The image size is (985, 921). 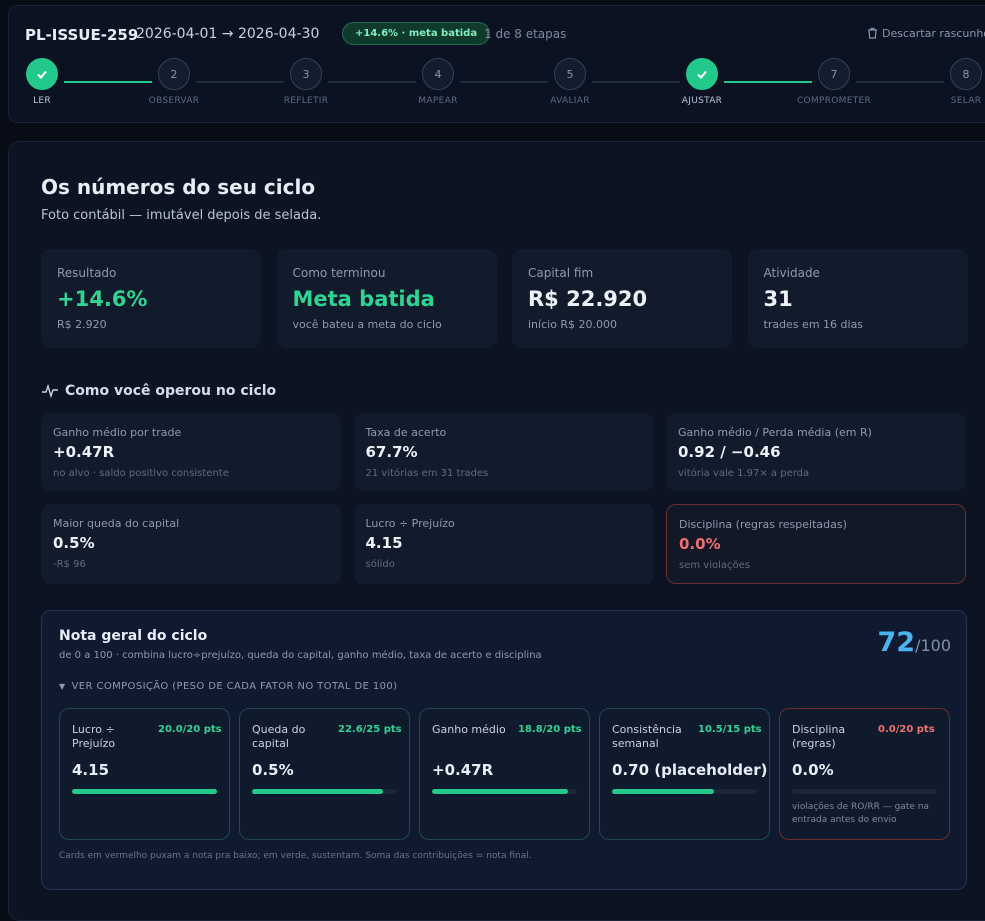 I want to click on section-title: Como você operou no ciclo, so click(x=171, y=391).